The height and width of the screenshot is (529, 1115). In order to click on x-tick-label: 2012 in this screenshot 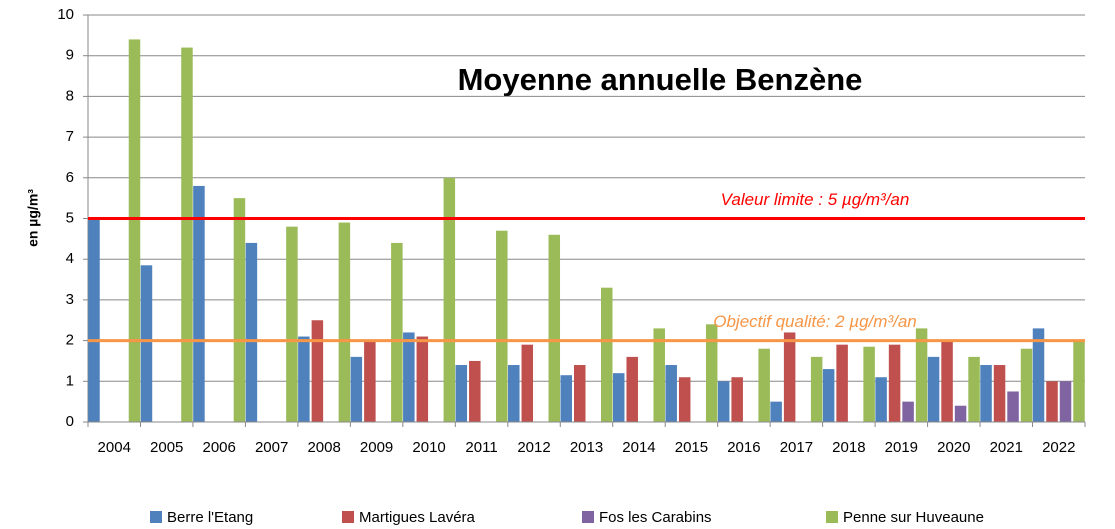, I will do `click(533, 447)`.